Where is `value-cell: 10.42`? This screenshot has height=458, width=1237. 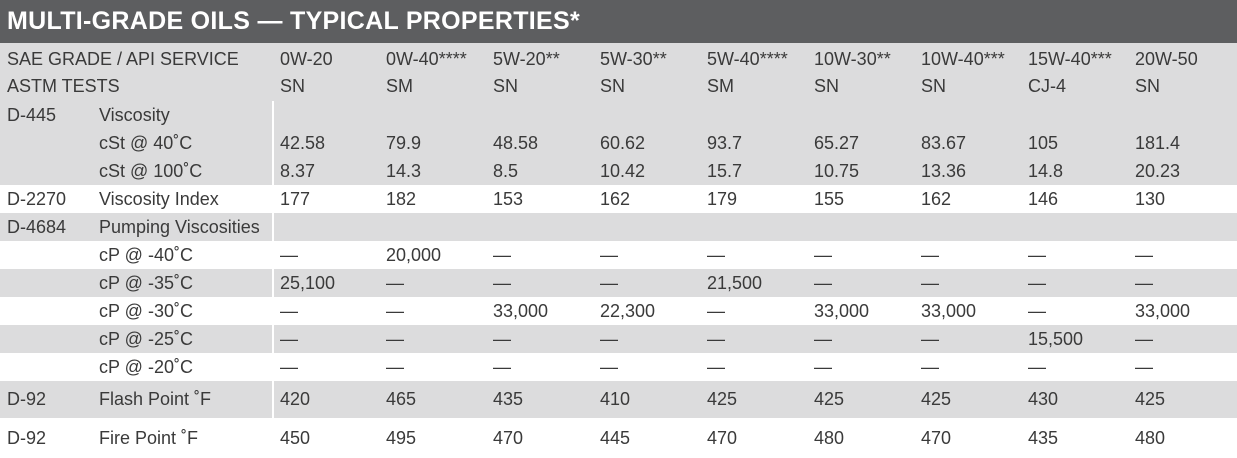 value-cell: 10.42 is located at coordinates (623, 170).